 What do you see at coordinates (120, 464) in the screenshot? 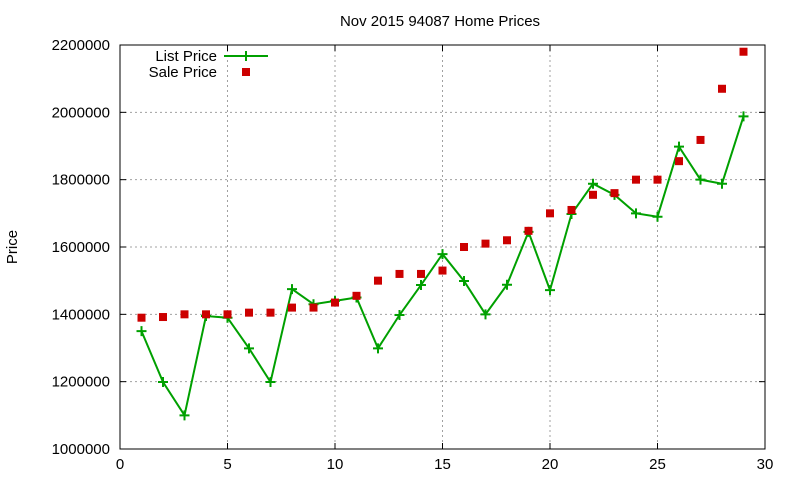
I see `x-tick-label: 0` at bounding box center [120, 464].